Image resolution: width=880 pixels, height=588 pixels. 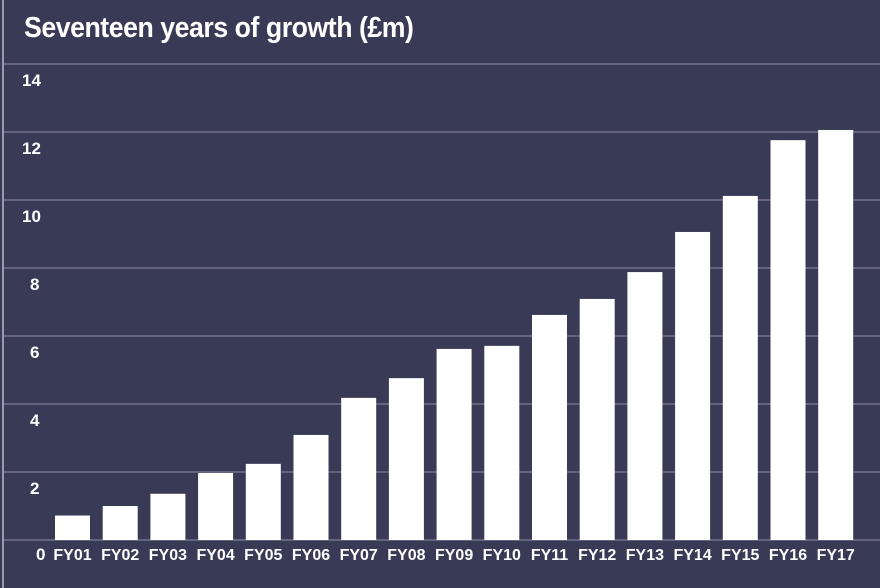 I want to click on x-tick-label: FY14, so click(x=692, y=555).